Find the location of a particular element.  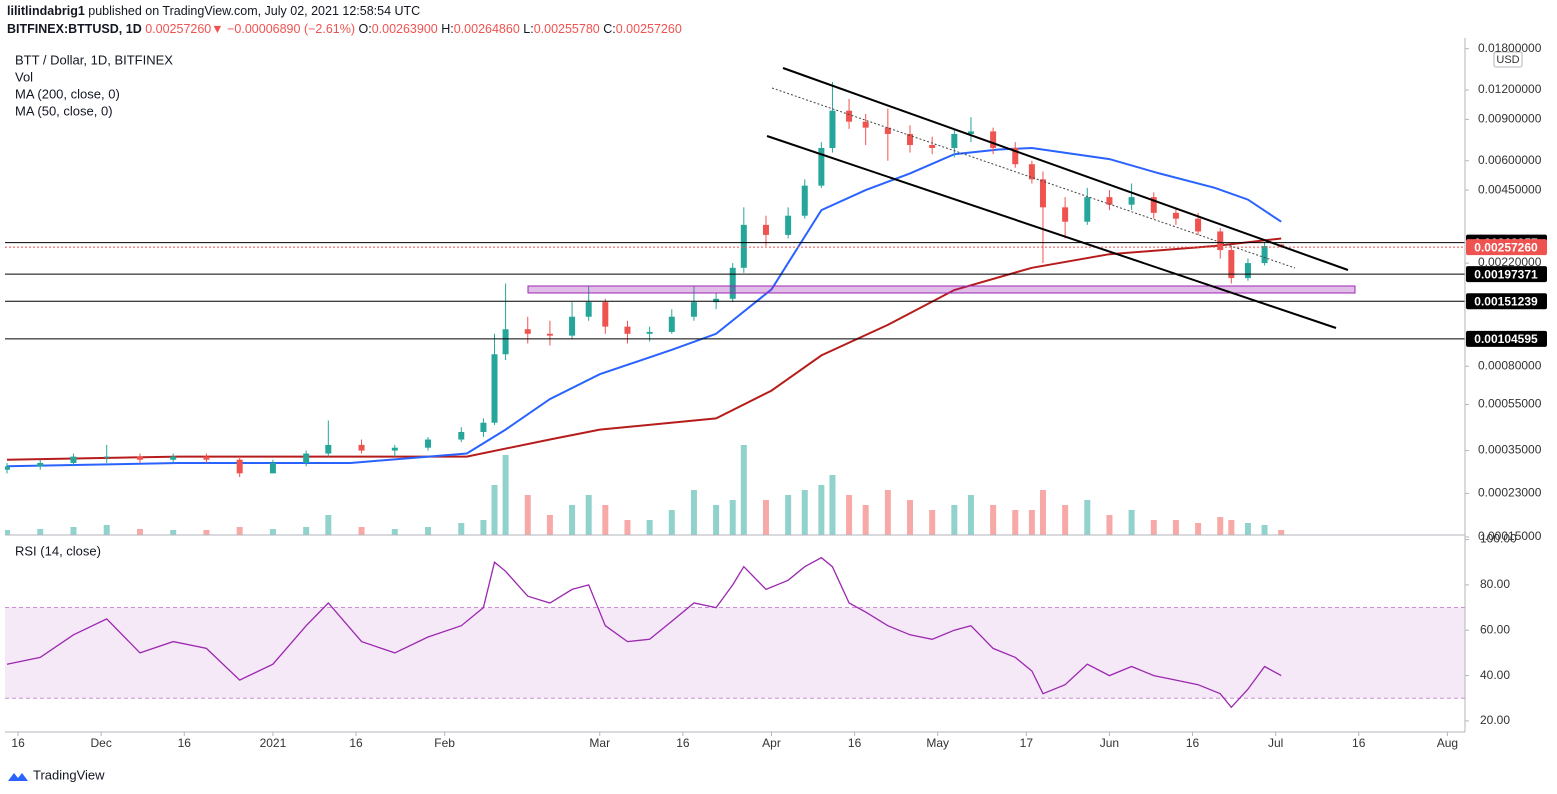

y-tick-label: 0.00600000 is located at coordinates (1510, 160).